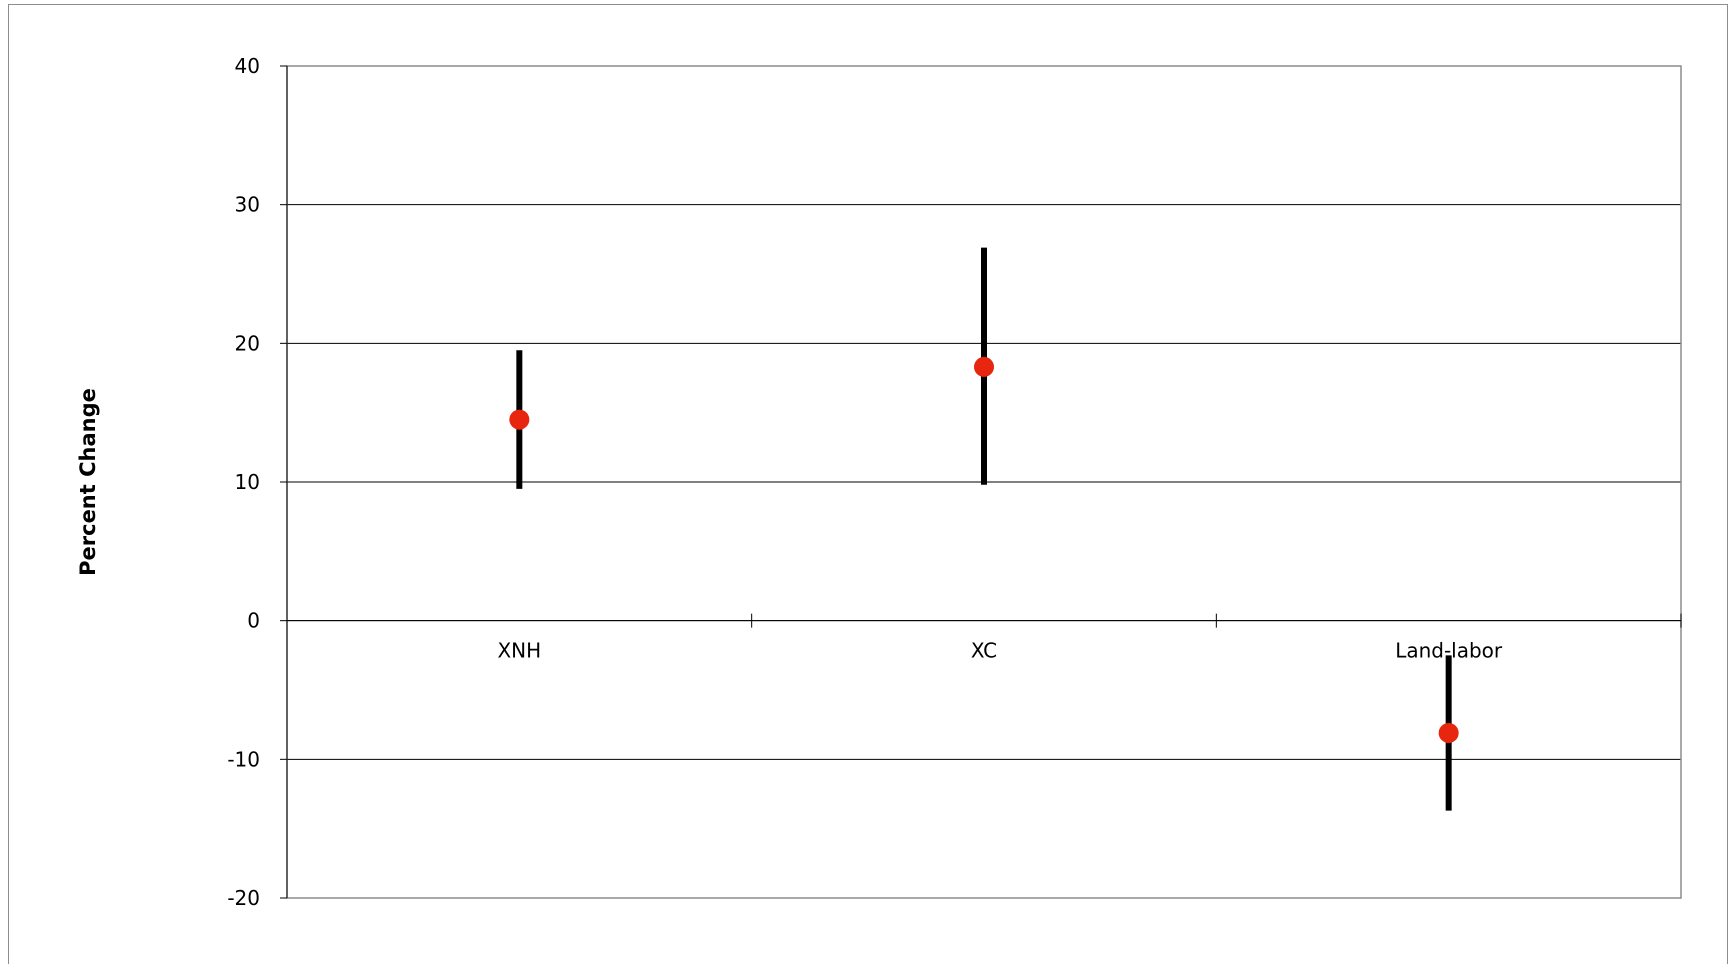 This screenshot has width=1736, height=964. I want to click on x-tick-label-1: XC, so click(984, 651).